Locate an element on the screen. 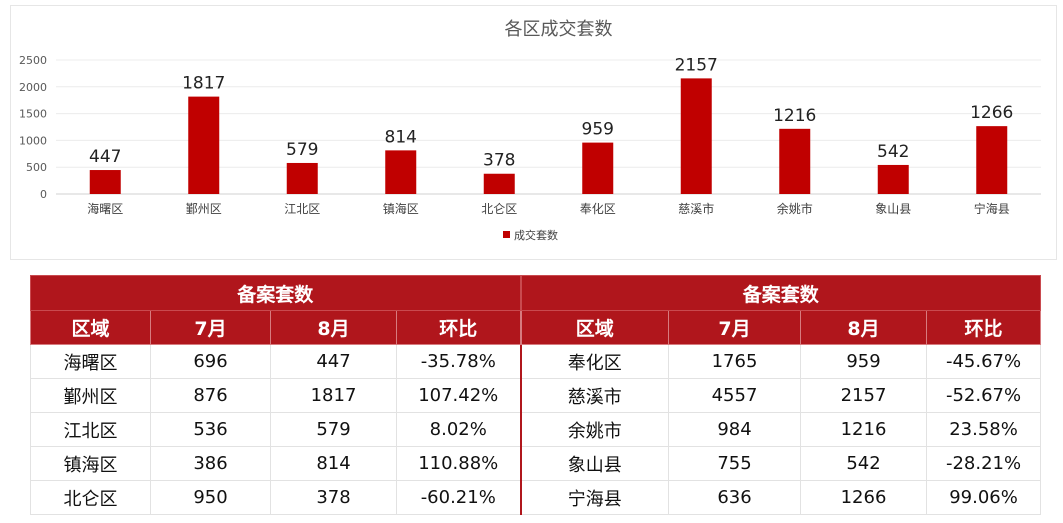 This screenshot has width=1063, height=523. cell-mom: 23.58% is located at coordinates (984, 429).